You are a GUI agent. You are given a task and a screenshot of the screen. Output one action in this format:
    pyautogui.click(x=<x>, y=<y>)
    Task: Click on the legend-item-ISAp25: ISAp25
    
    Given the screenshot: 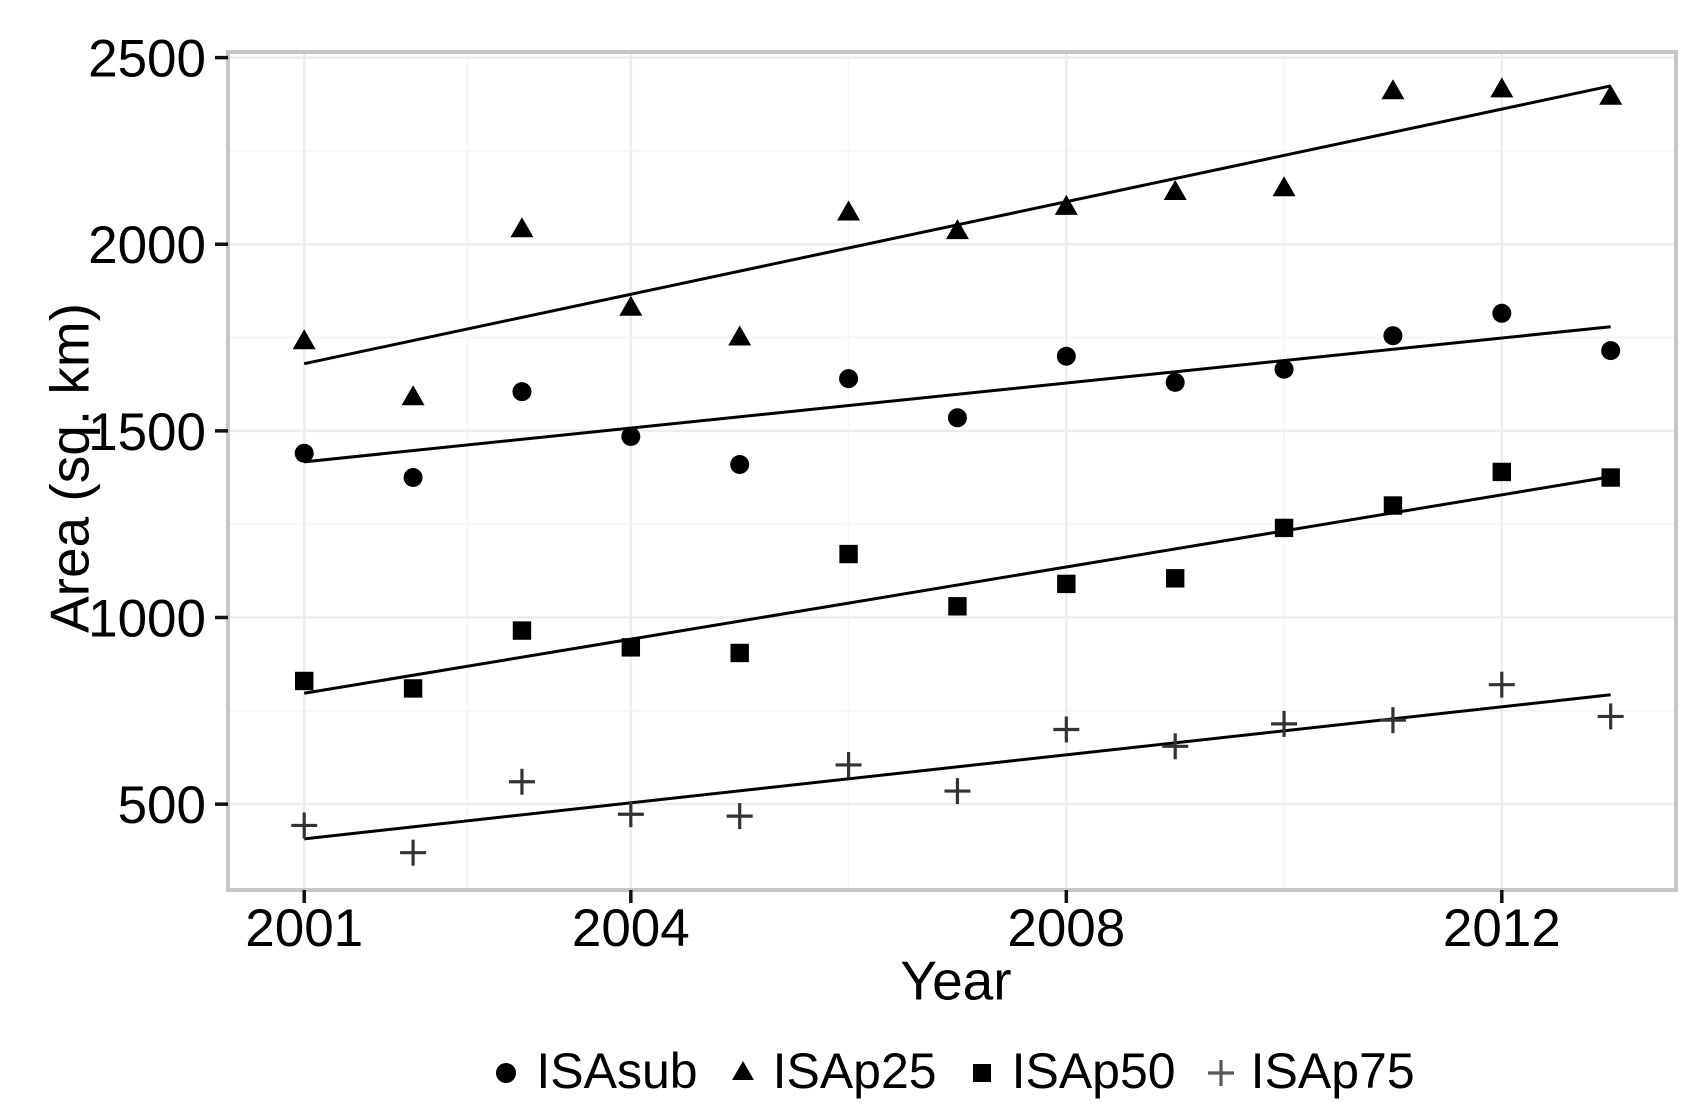 What is the action you would take?
    pyautogui.click(x=831, y=1071)
    